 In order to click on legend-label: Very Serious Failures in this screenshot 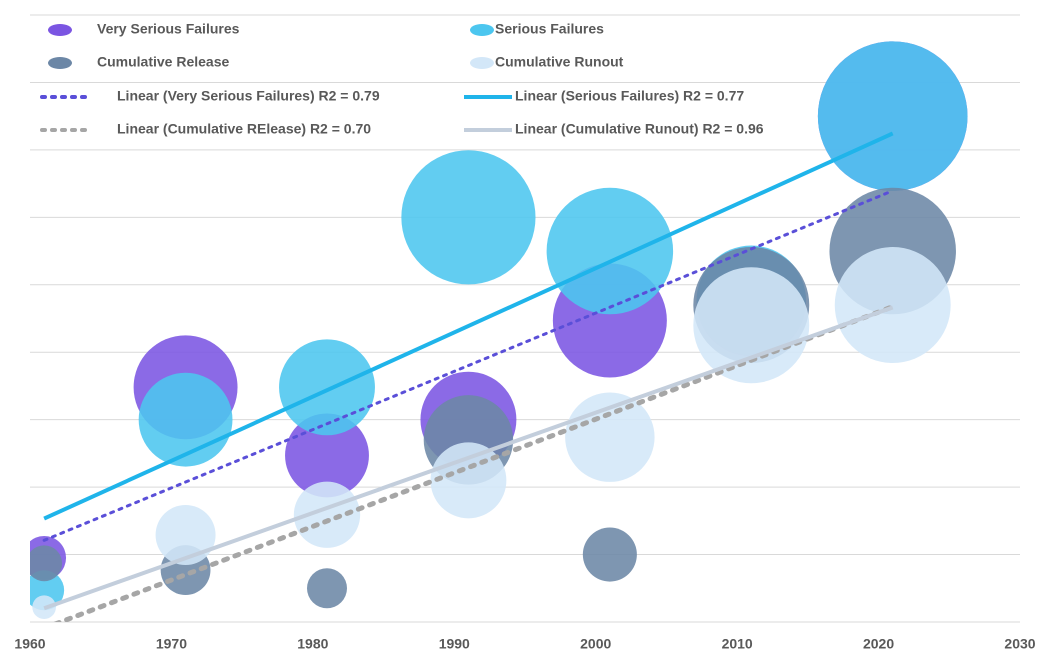, I will do `click(168, 29)`.